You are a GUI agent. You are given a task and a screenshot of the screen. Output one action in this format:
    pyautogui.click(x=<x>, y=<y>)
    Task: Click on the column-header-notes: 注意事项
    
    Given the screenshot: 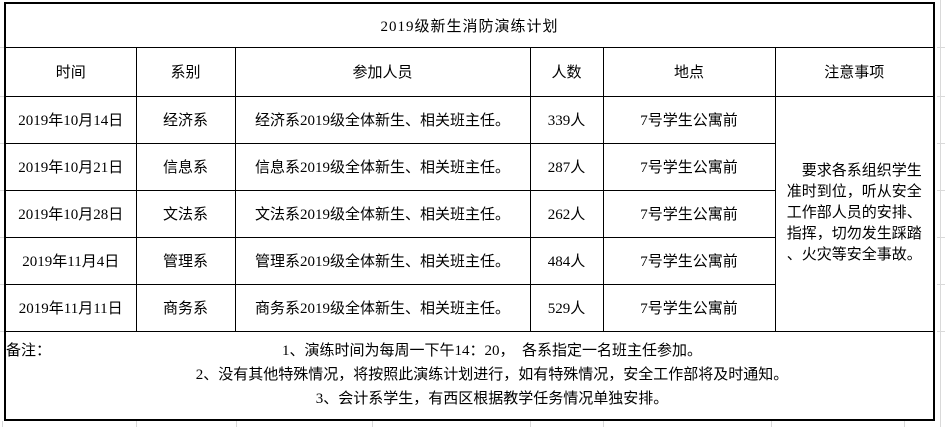 What is the action you would take?
    pyautogui.click(x=854, y=71)
    